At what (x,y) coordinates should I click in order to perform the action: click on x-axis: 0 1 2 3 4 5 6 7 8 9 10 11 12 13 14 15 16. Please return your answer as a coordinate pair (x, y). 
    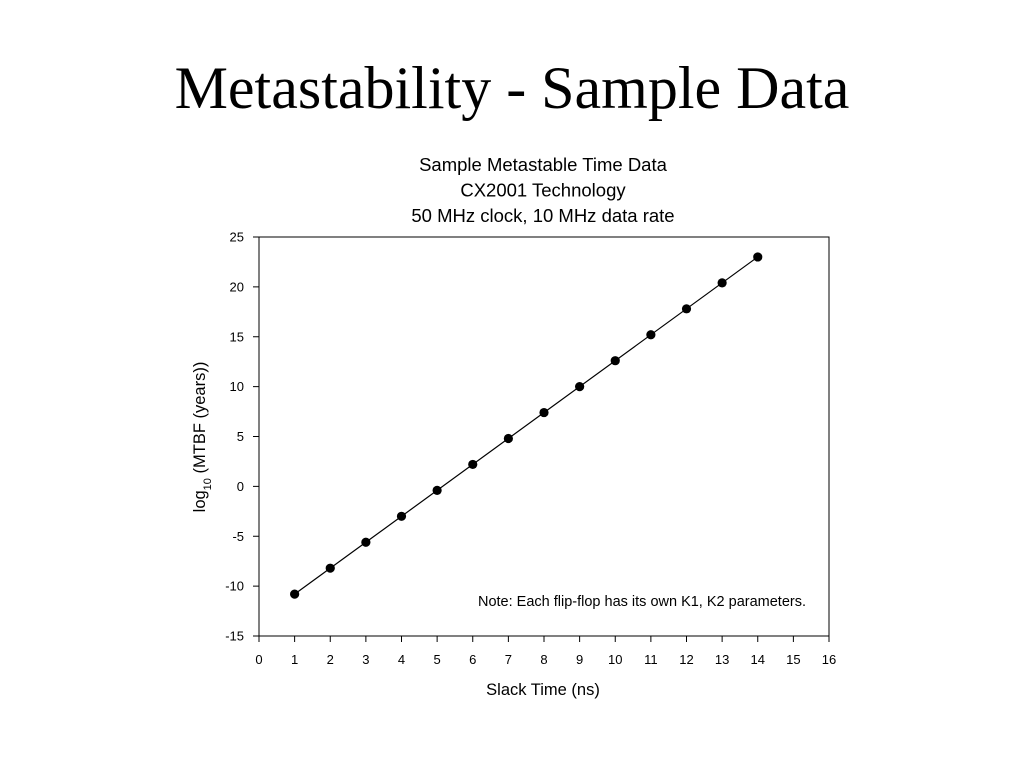
    Looking at the image, I should click on (545, 651).